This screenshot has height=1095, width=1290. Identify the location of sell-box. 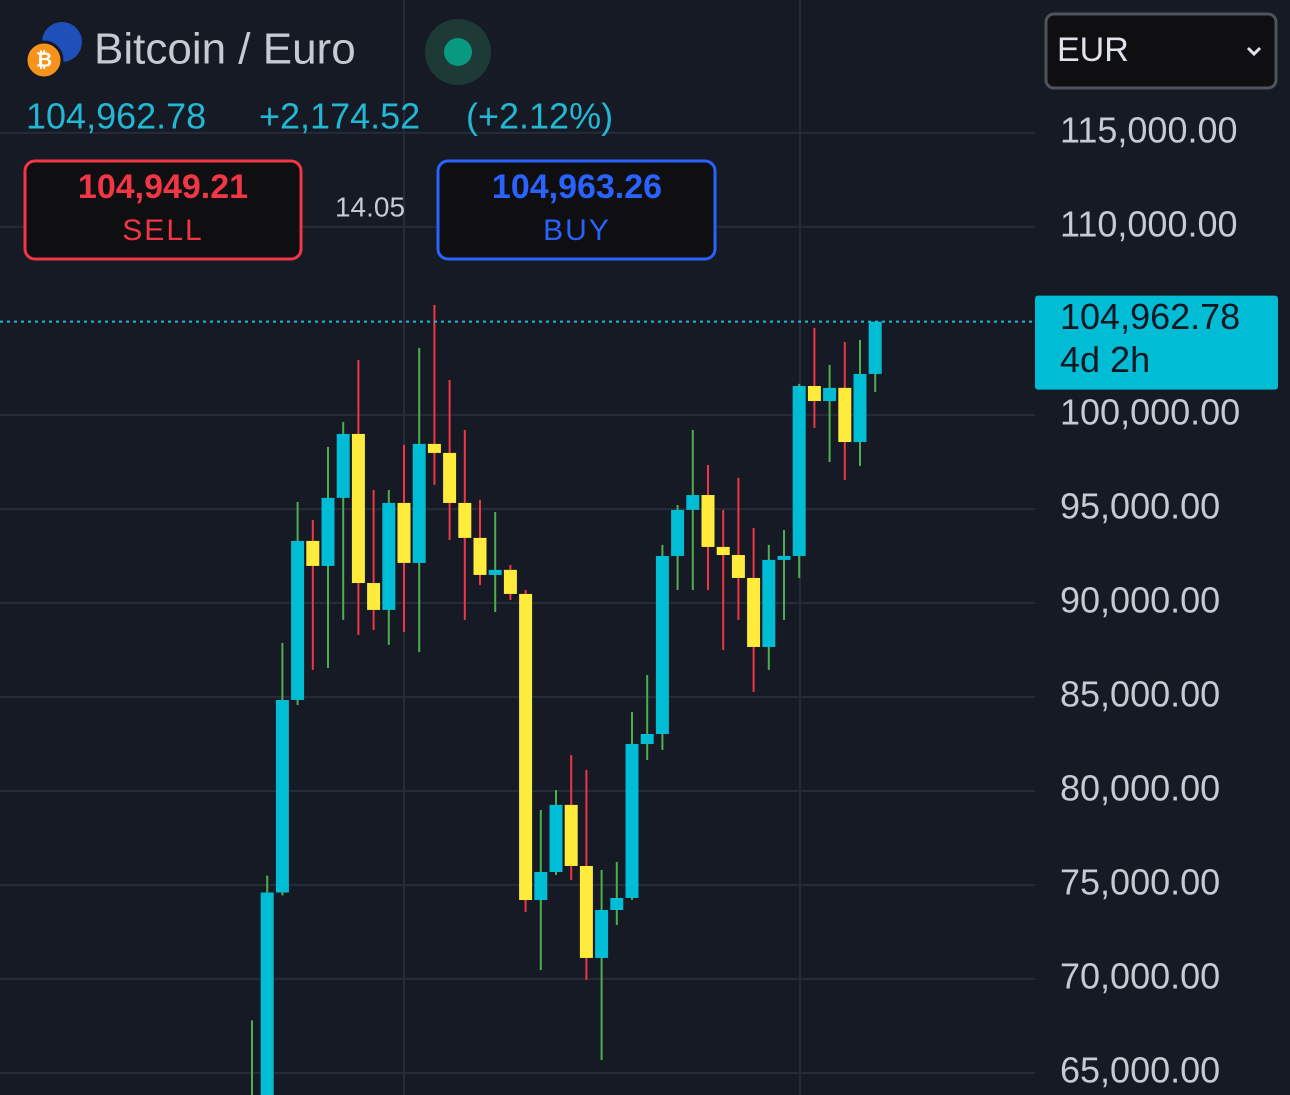
(163, 210).